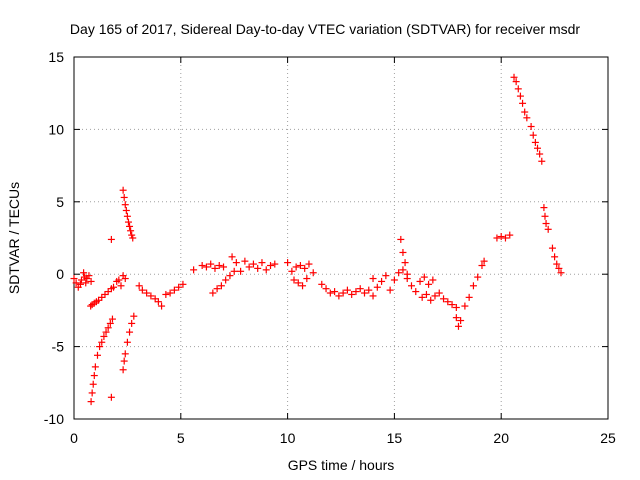 The height and width of the screenshot is (480, 640). Describe the element at coordinates (60, 274) in the screenshot. I see `y-tick-label: 0` at that location.